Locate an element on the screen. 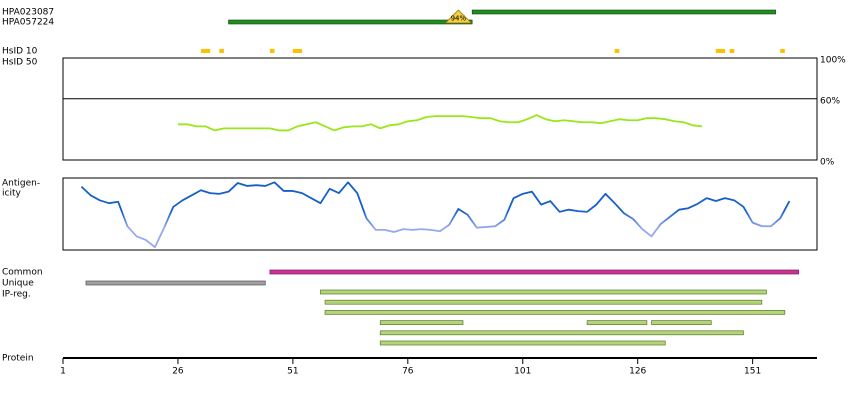  overlap-label: 94% is located at coordinates (459, 19).